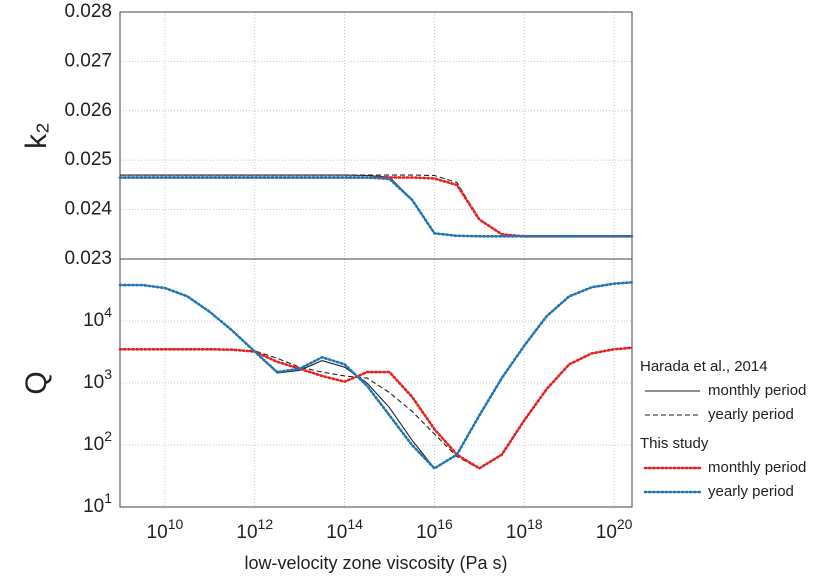 This screenshot has height=579, width=827. Describe the element at coordinates (97, 441) in the screenshot. I see `y-tick-label: 10²` at that location.